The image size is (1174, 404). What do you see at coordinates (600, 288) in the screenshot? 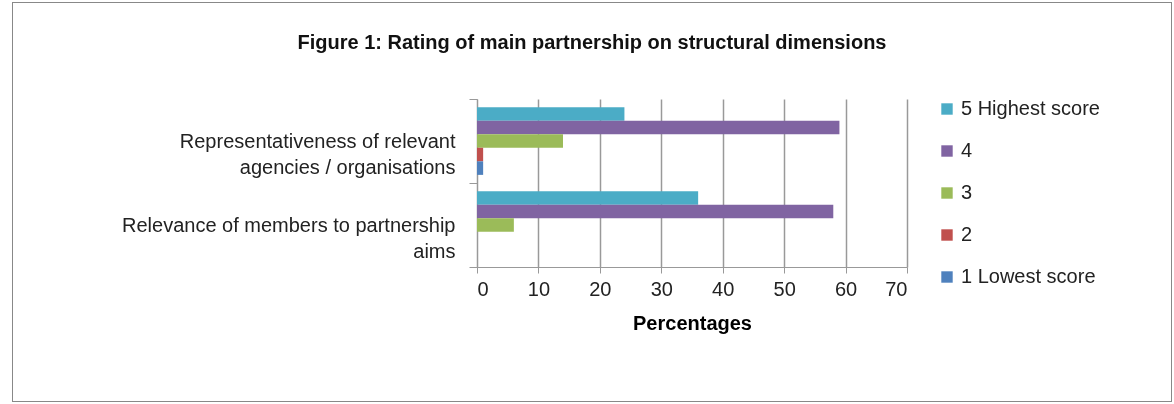
I see `x-tick-label: 20` at bounding box center [600, 288].